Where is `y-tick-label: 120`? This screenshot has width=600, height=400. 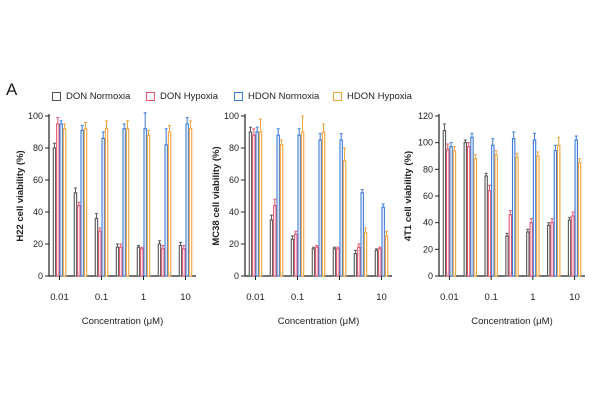
y-tick-label: 120 is located at coordinates (425, 116).